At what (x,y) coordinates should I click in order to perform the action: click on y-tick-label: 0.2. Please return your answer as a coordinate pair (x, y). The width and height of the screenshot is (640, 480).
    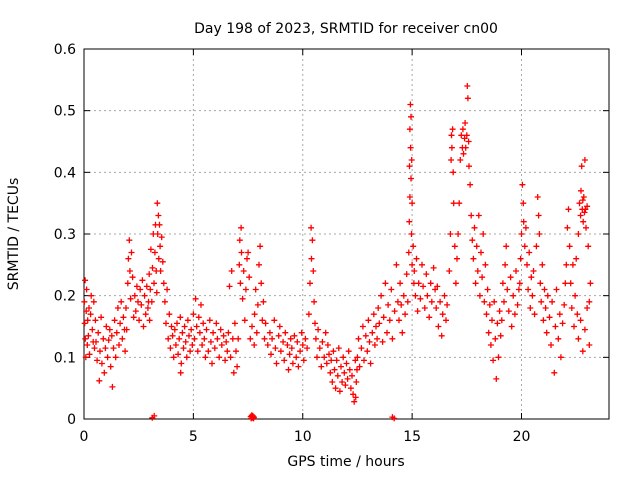
    Looking at the image, I should click on (65, 297).